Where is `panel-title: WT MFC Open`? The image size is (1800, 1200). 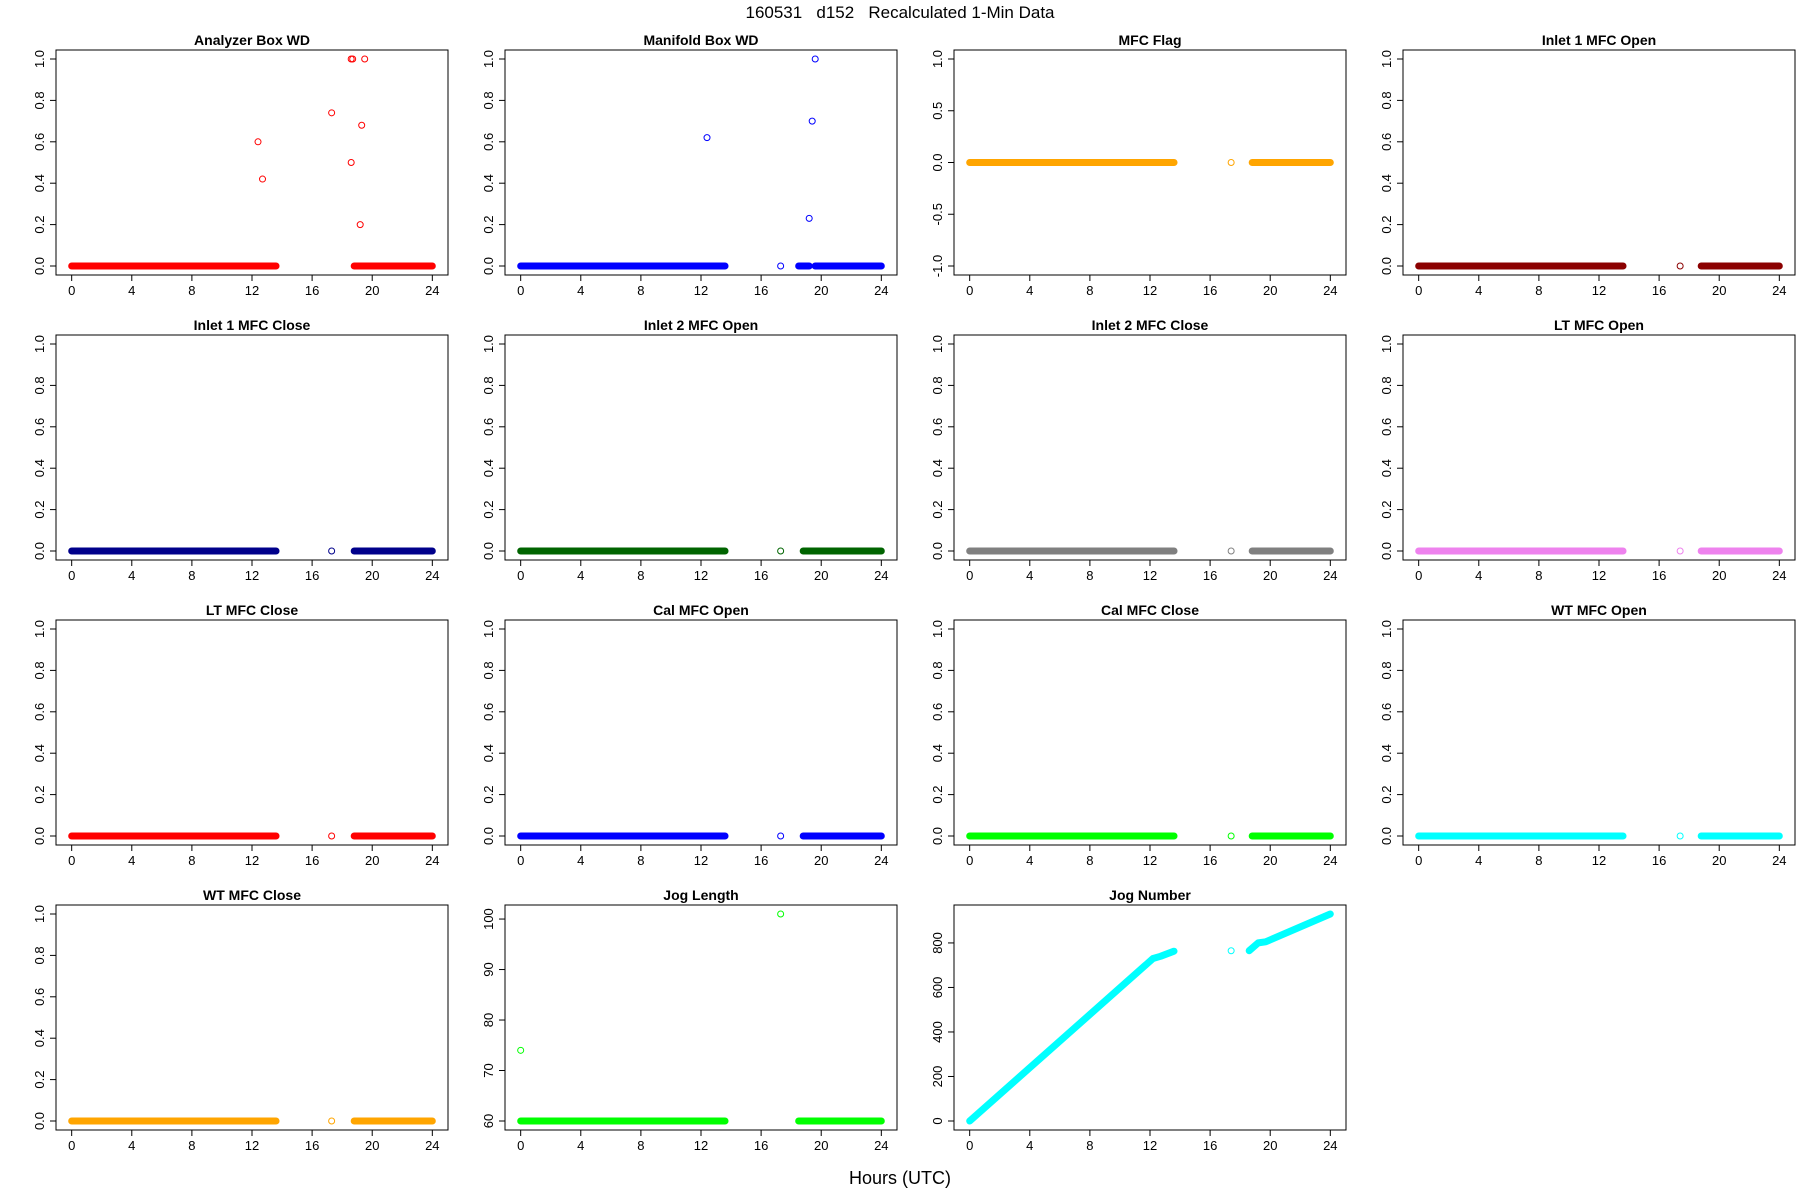 panel-title: WT MFC Open is located at coordinates (1599, 610).